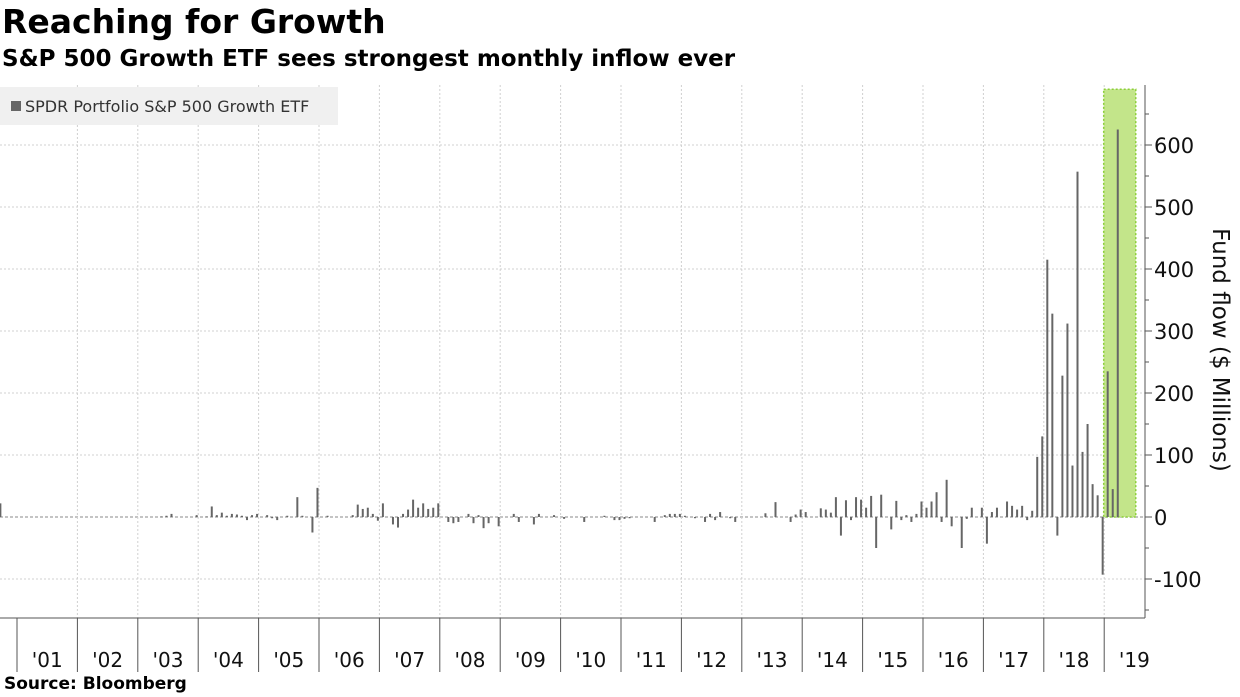  I want to click on y-tick-label: 300, so click(1174, 332).